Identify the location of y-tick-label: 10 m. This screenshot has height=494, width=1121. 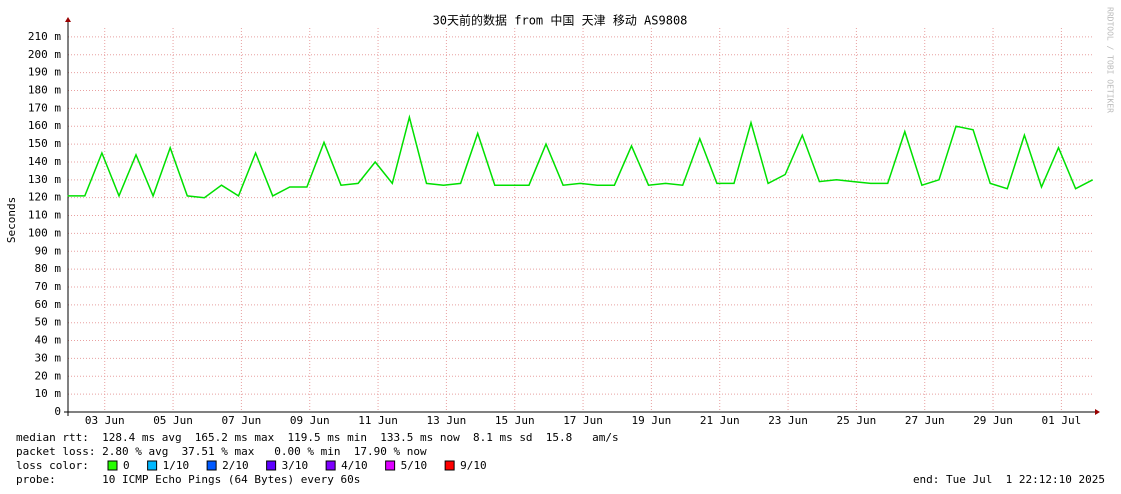
(48, 393).